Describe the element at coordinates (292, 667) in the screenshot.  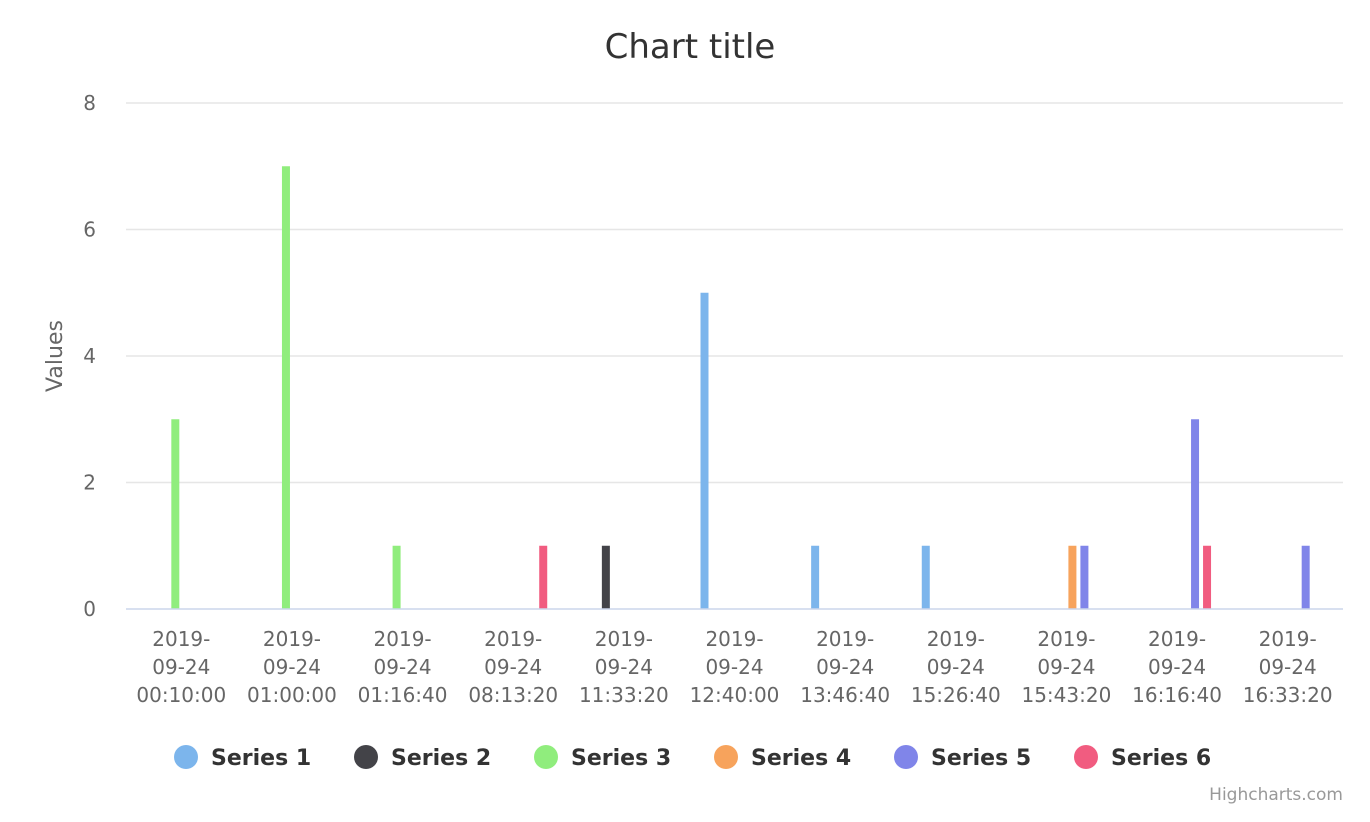
I see `x-tick-label: 2019-09-24 01:00:00` at that location.